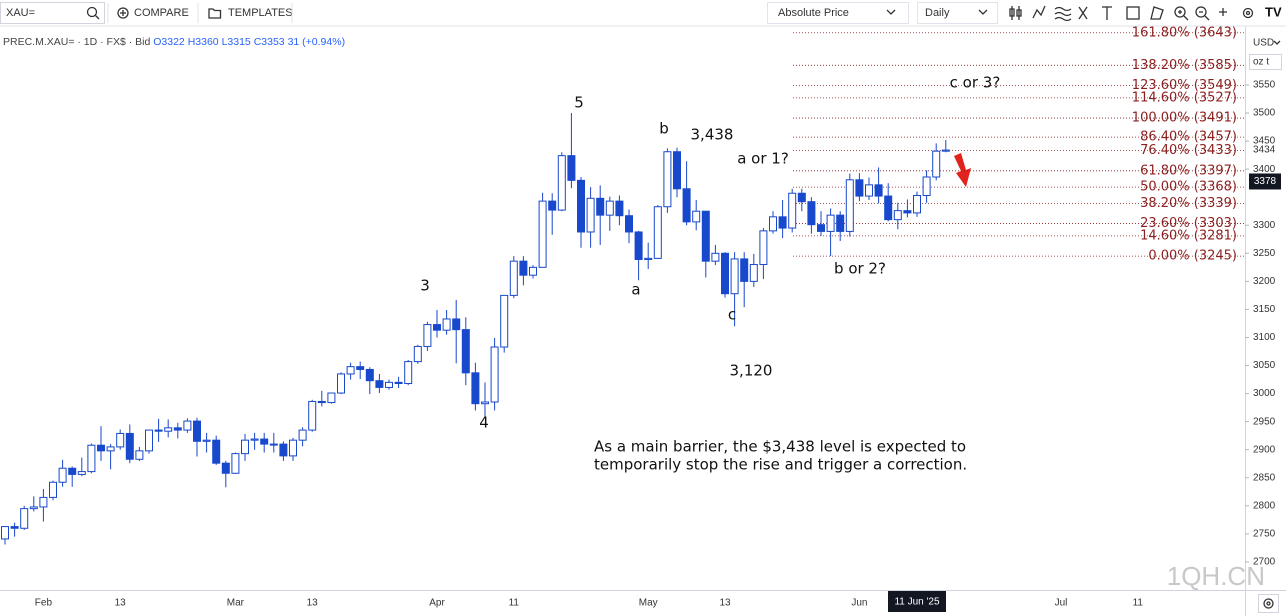  What do you see at coordinates (859, 603) in the screenshot?
I see `x-tick-label: Jun` at bounding box center [859, 603].